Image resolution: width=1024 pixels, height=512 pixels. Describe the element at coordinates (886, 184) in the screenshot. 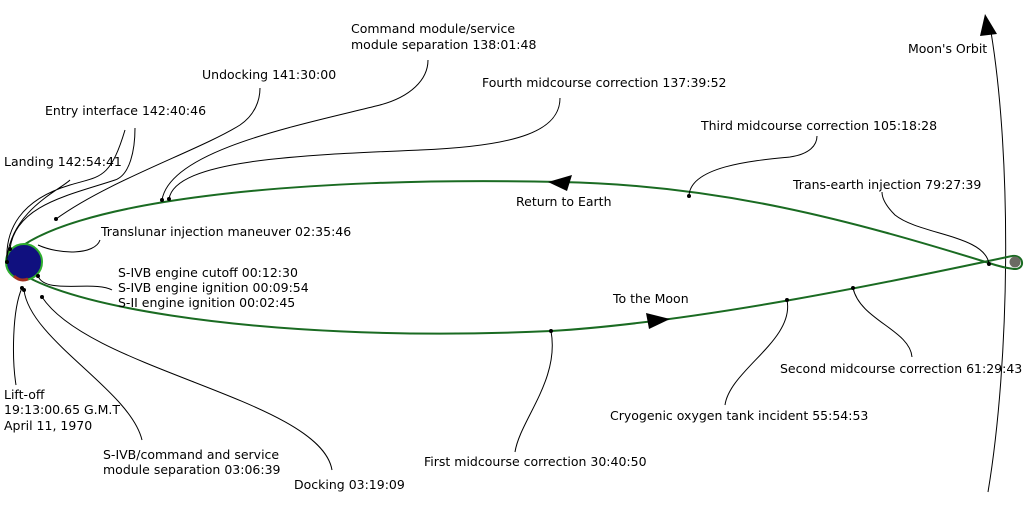

I see `label-trans-earth-injection: Trans-earth injection 79:27:39` at that location.